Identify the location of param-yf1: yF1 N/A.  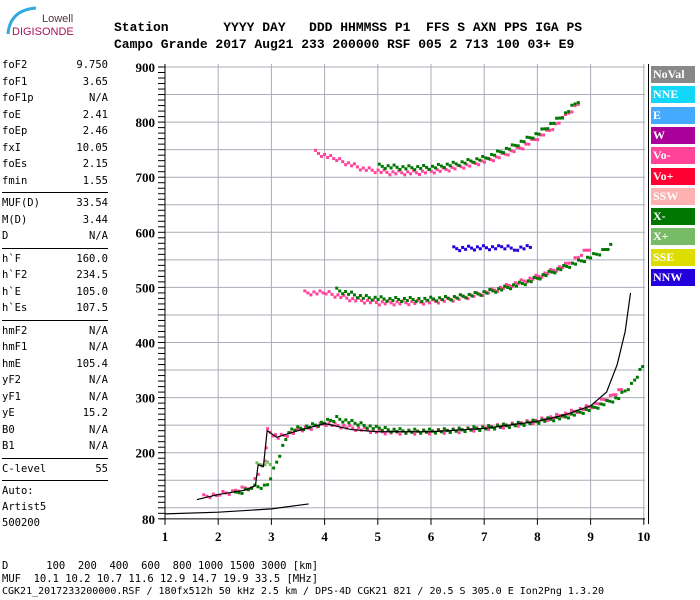
(55, 399).